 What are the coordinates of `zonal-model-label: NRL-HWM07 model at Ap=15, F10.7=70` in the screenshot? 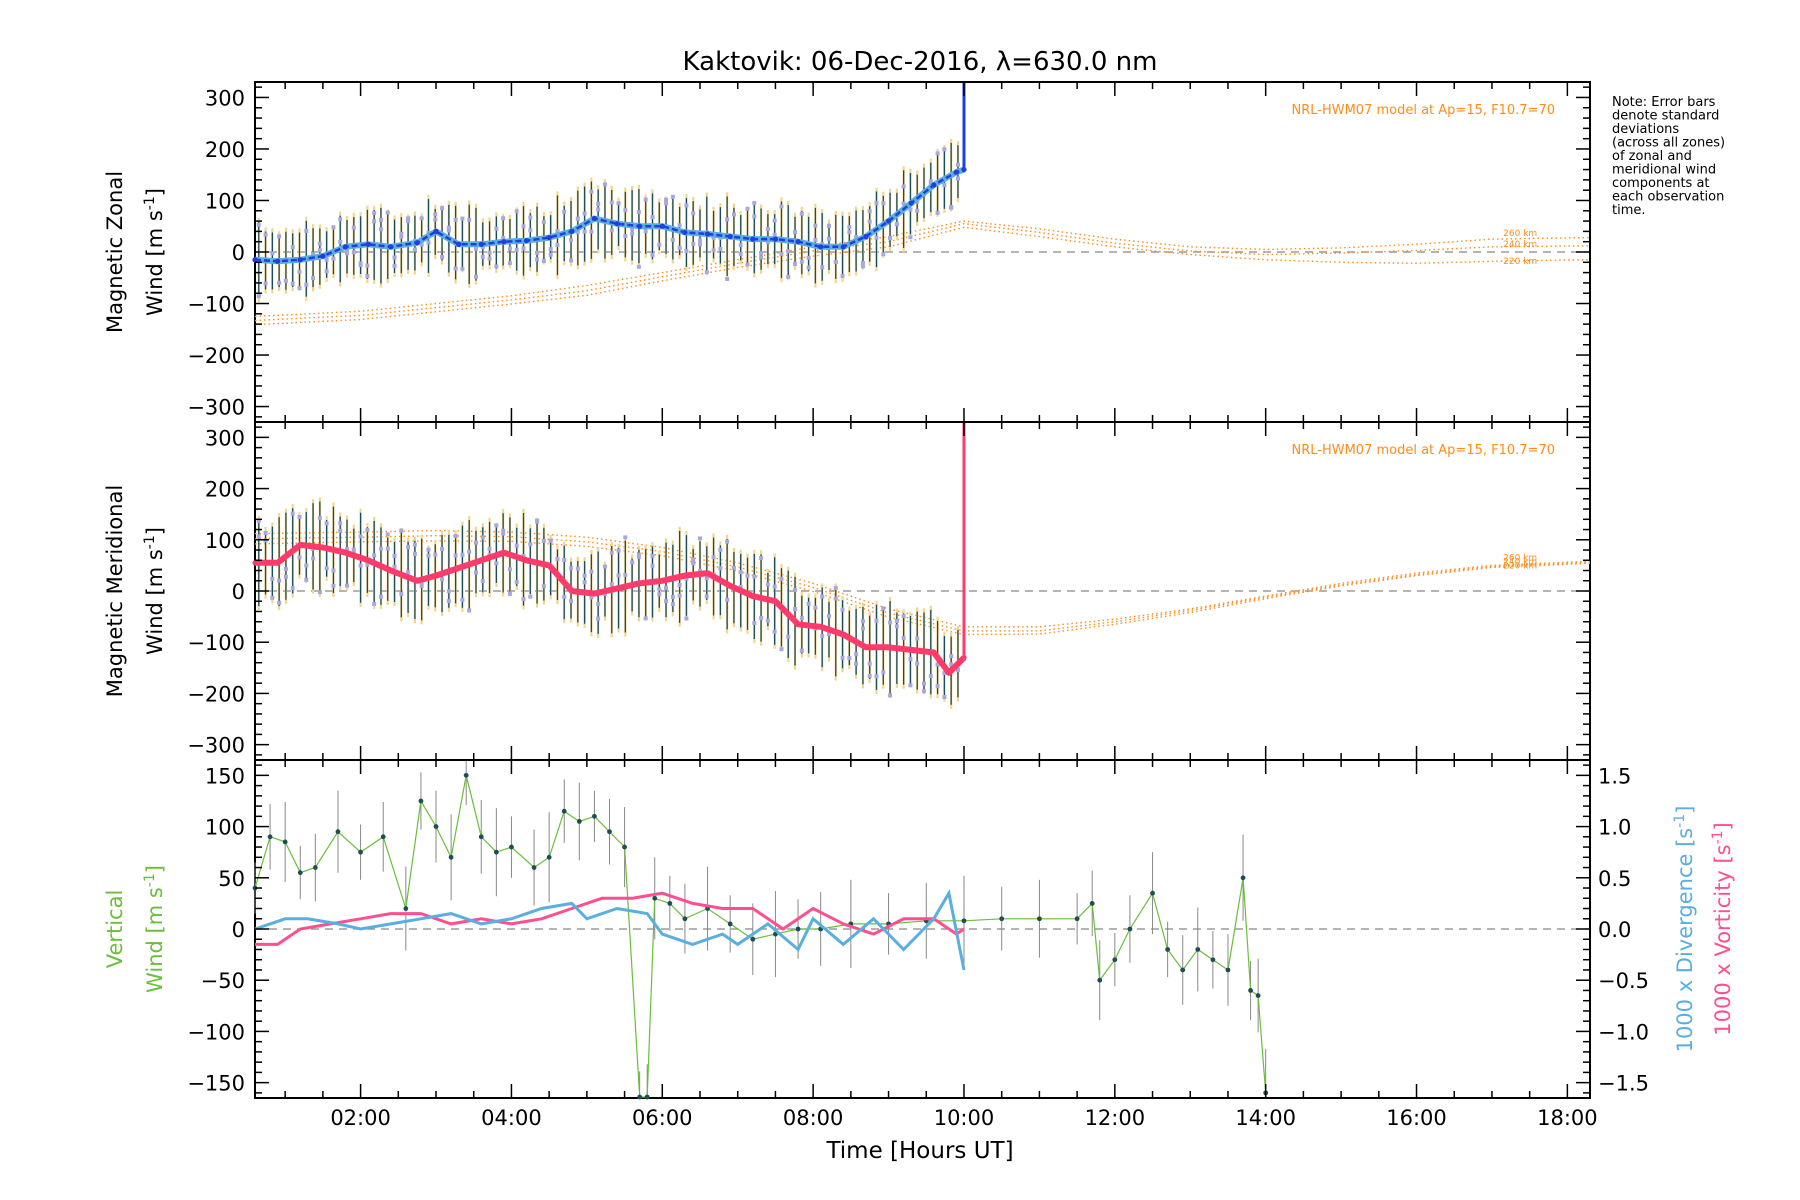 It's located at (1424, 110).